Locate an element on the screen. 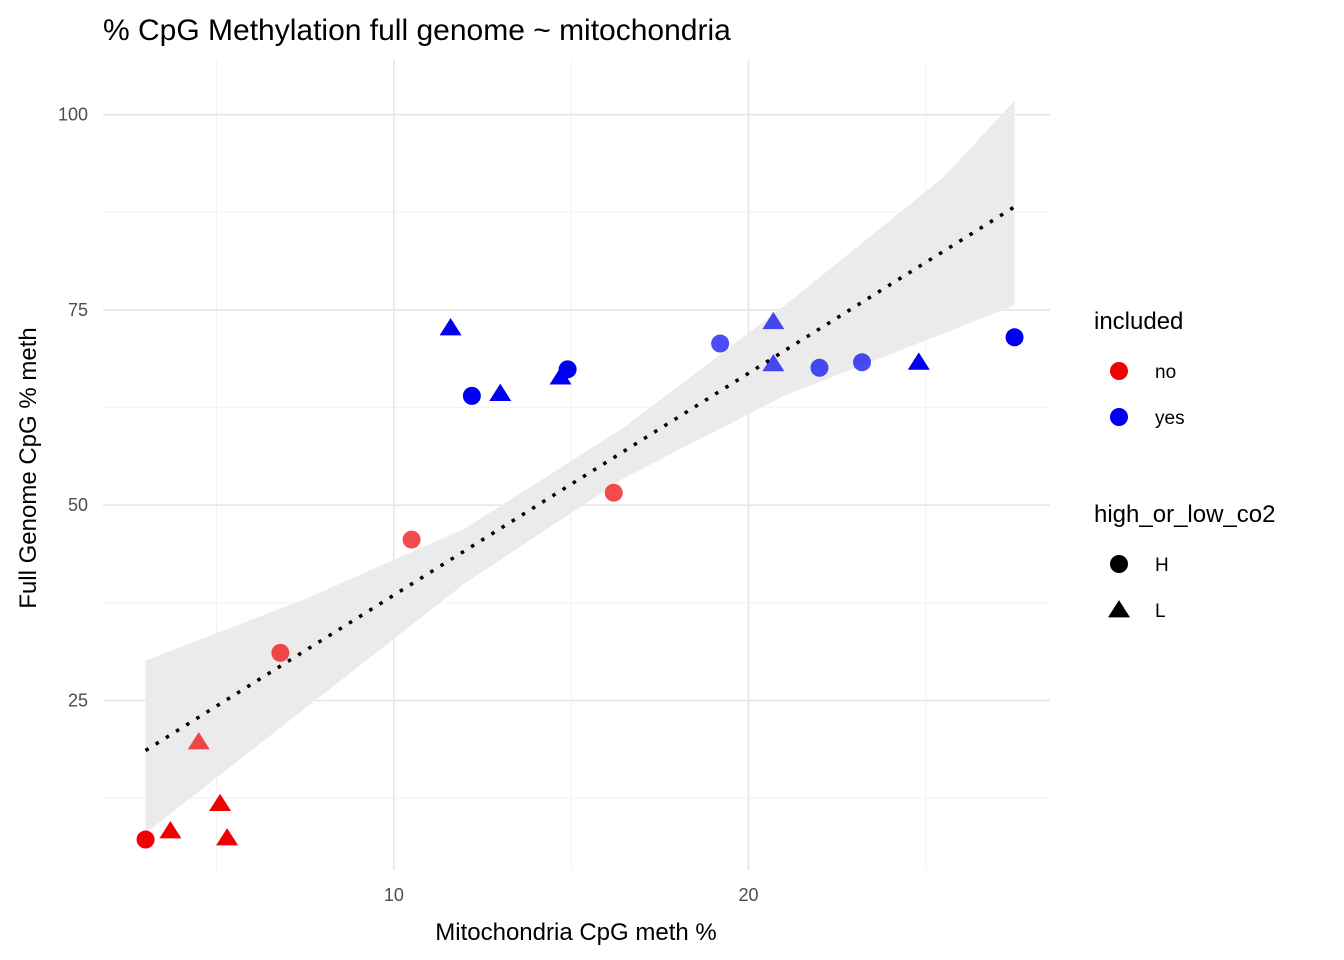  legend-color-items: no yes is located at coordinates (1147, 395).